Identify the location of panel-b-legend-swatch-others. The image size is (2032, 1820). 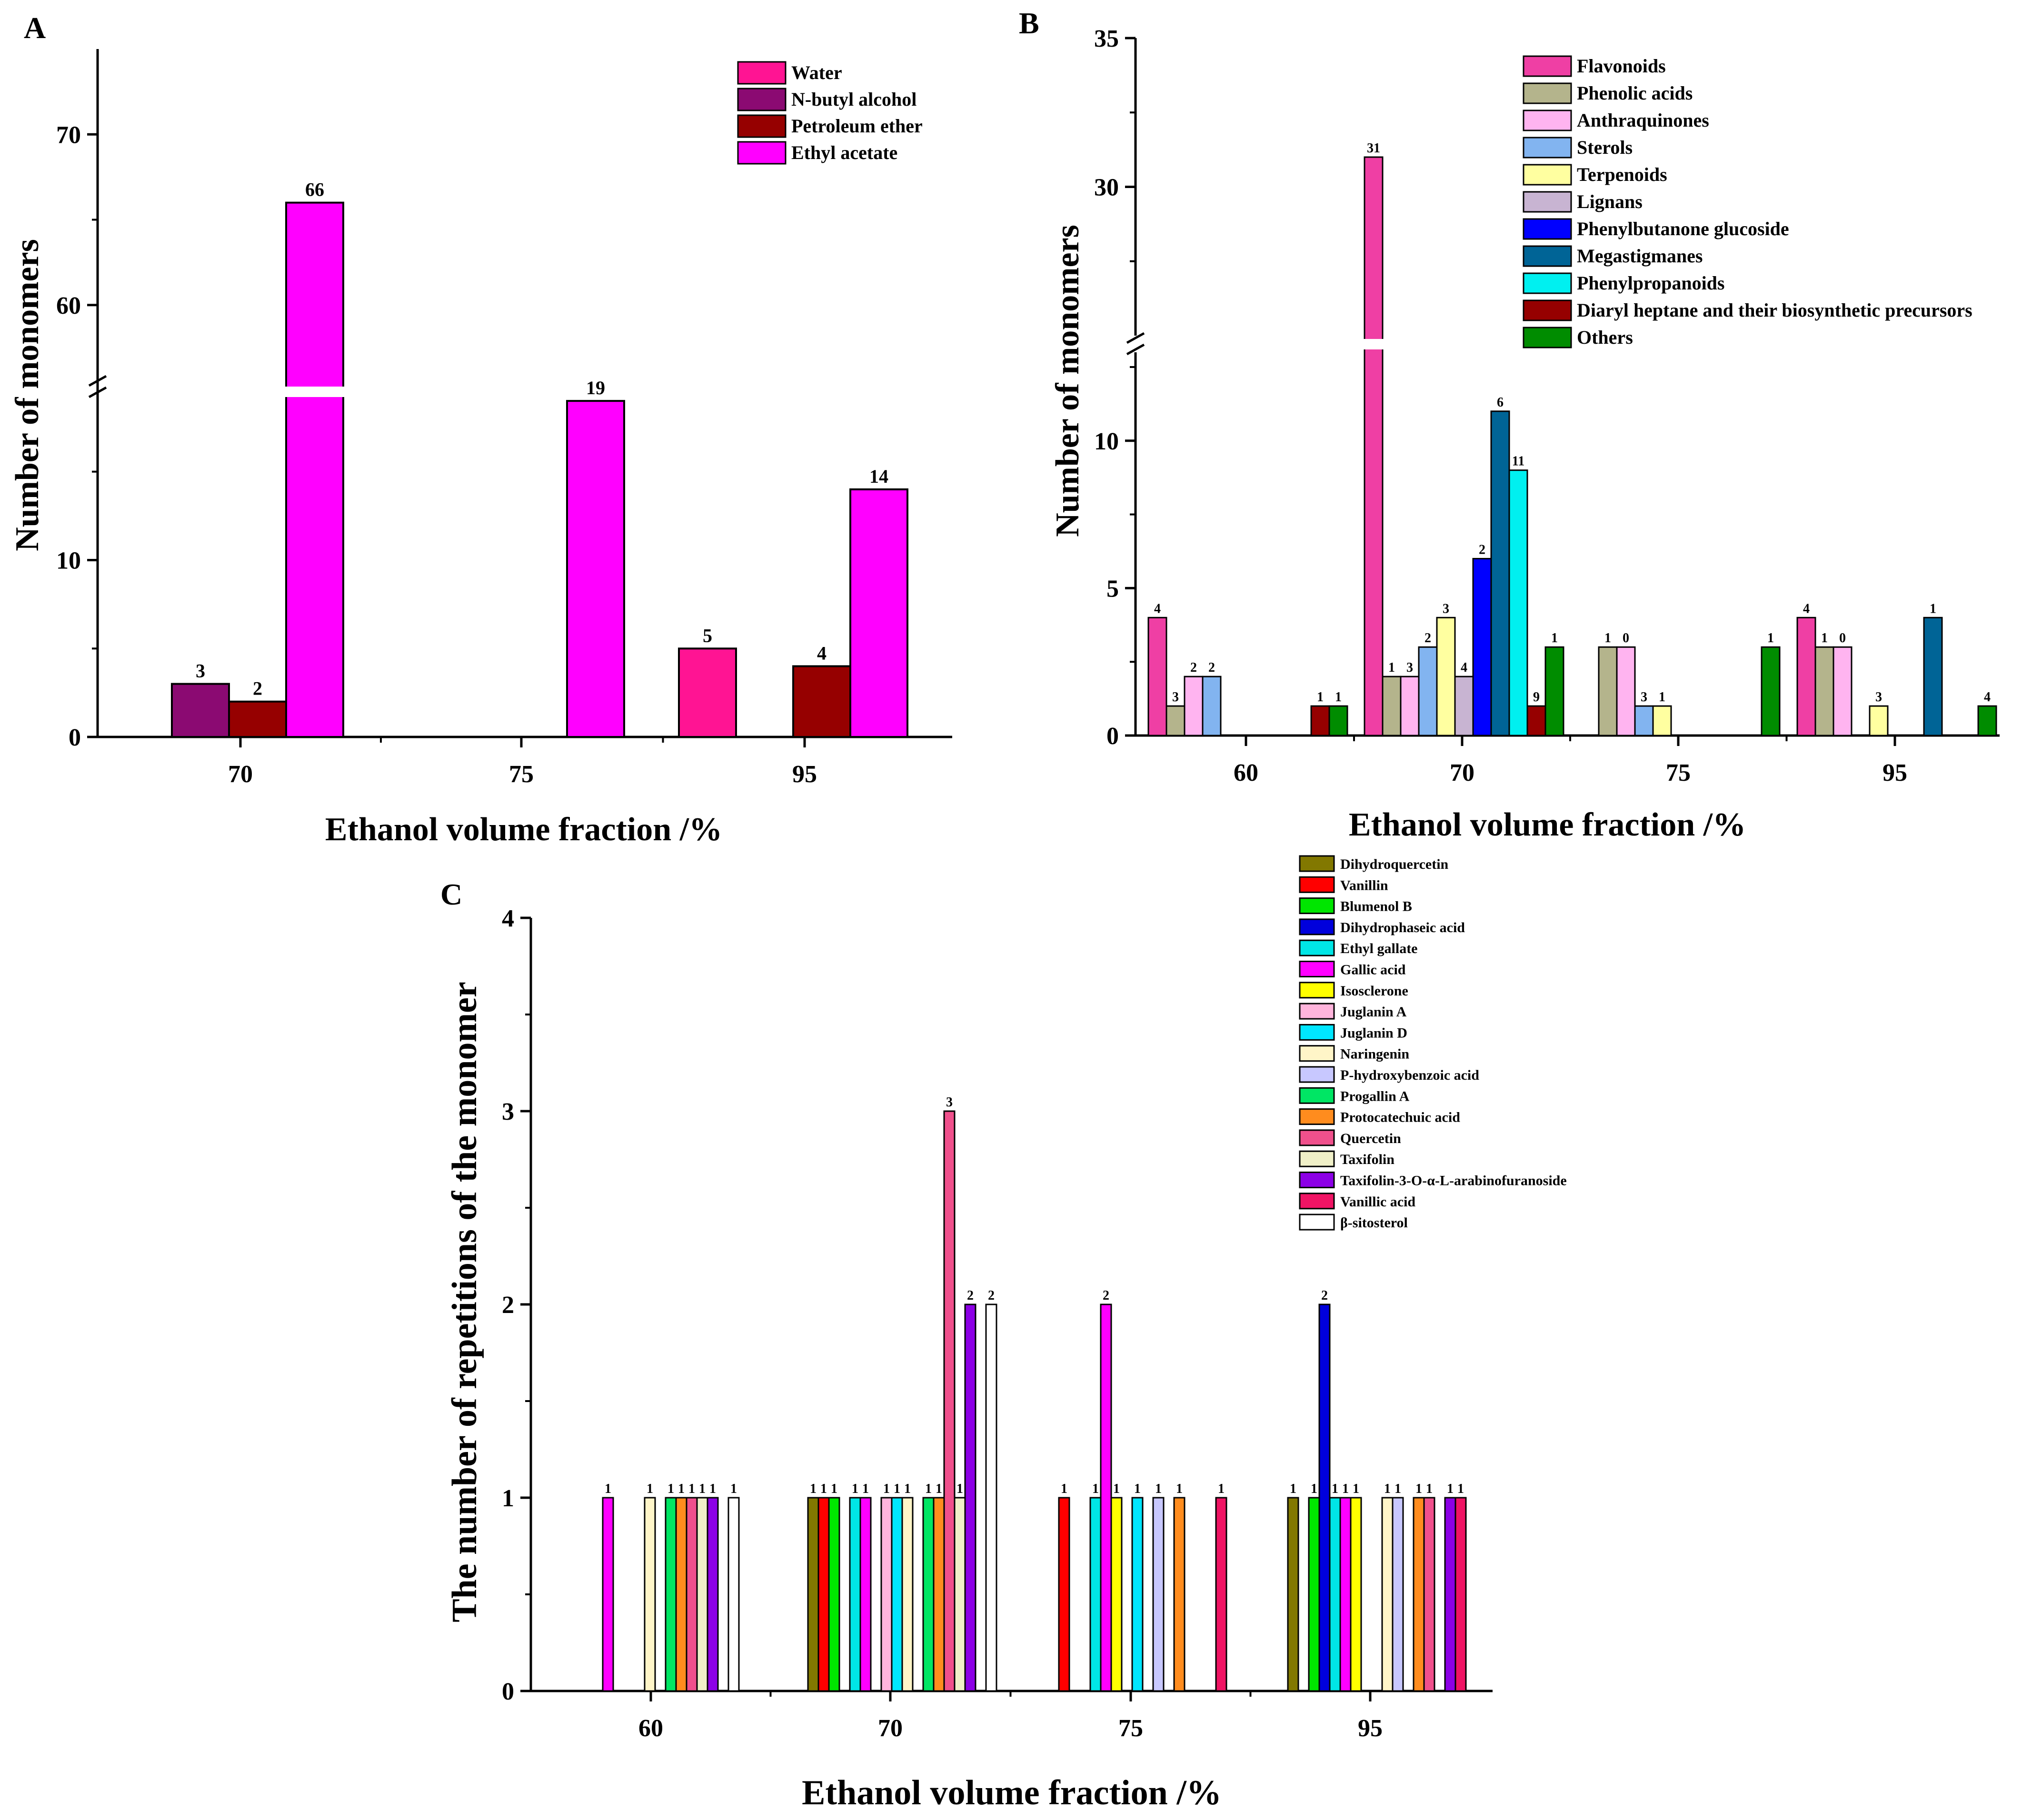
(1547, 338).